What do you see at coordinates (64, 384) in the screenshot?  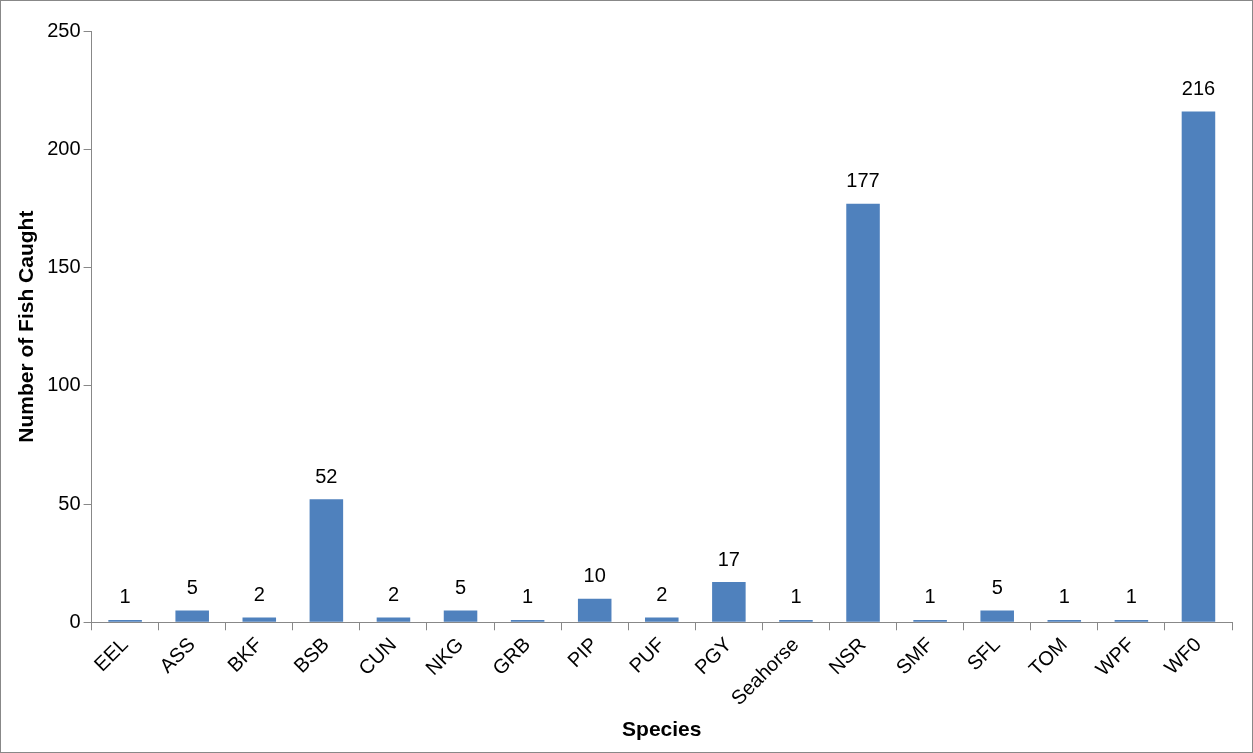 I see `y-tick-label: 100` at bounding box center [64, 384].